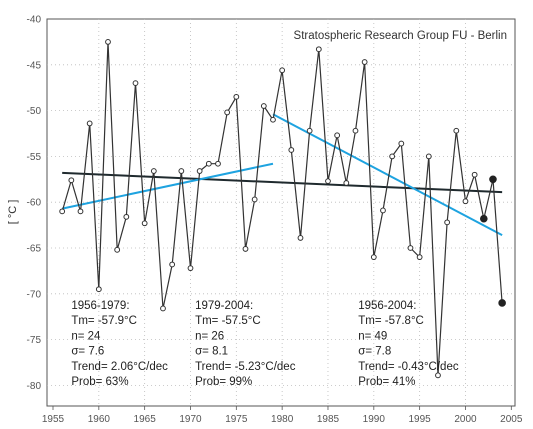 This screenshot has width=533, height=429. I want to click on x-tick-label: 1995, so click(420, 419).